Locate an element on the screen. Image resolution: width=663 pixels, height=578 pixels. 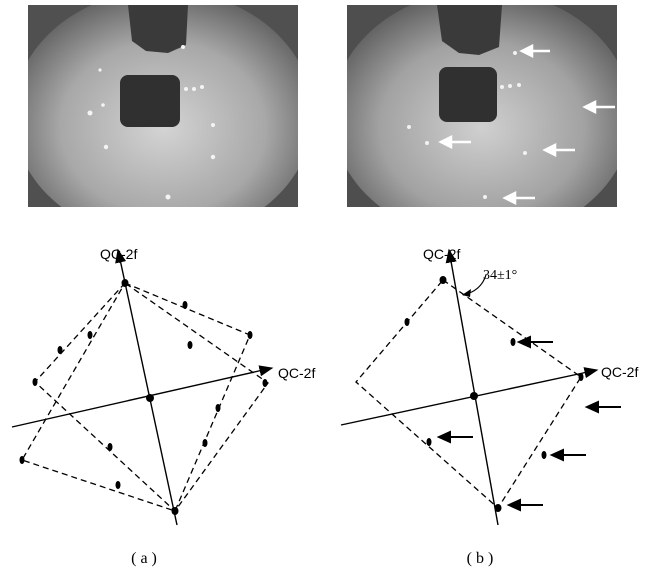
axis-top-tip is located at coordinates (119, 256).